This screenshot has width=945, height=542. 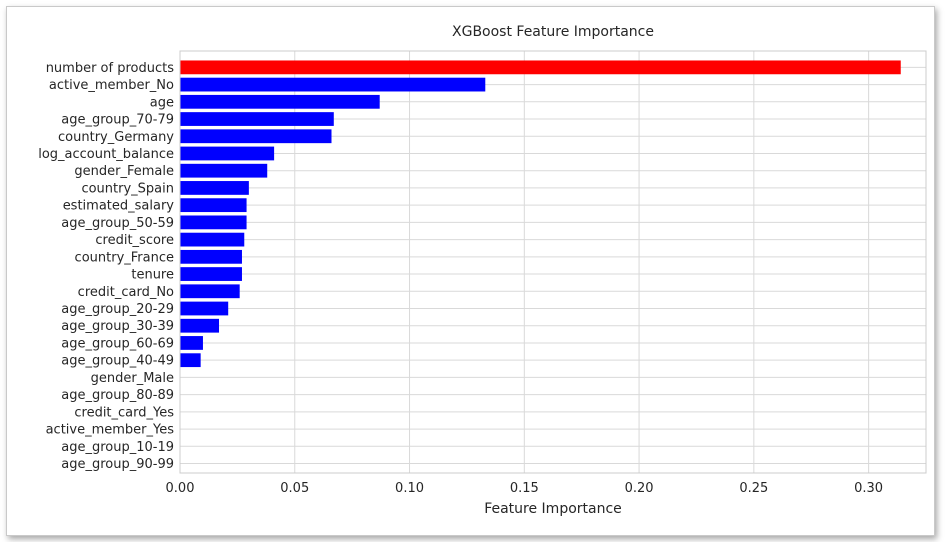 I want to click on bar-tenure, so click(x=211, y=274).